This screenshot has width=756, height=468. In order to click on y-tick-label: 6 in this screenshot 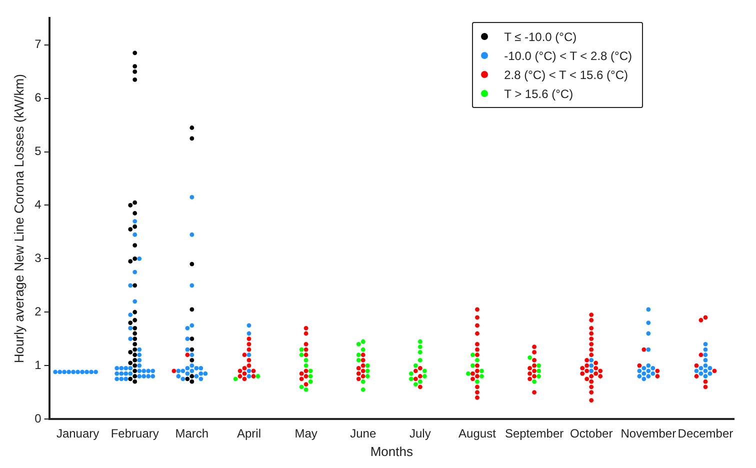, I will do `click(38, 97)`.